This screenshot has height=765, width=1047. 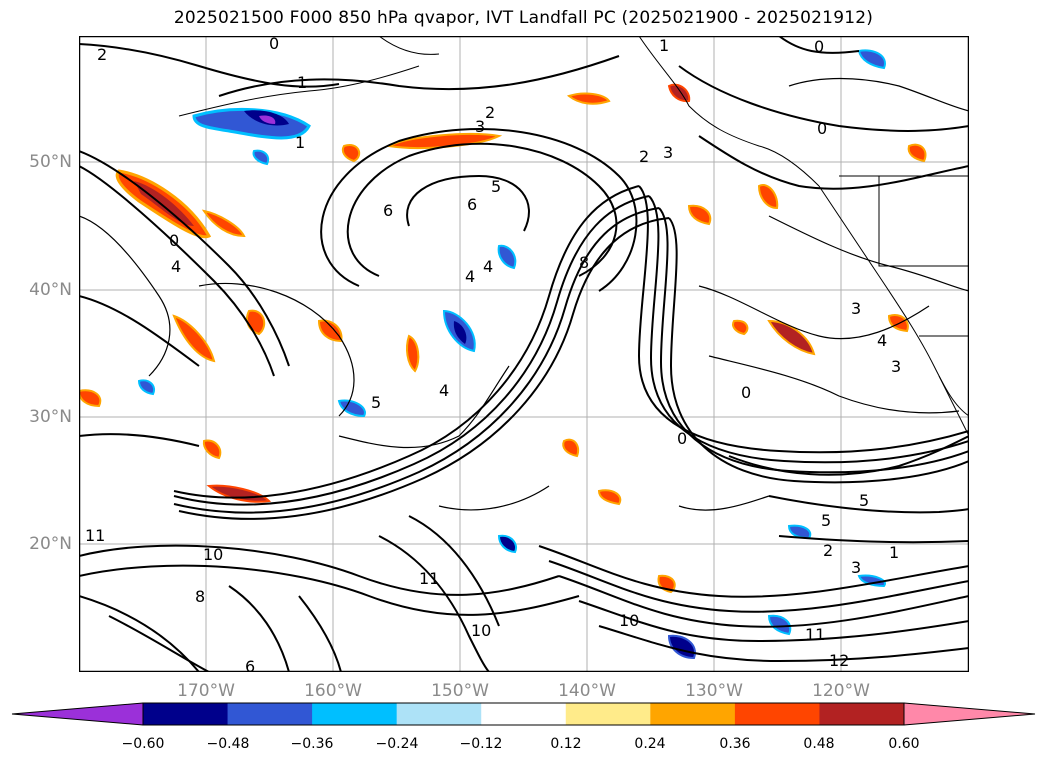 What do you see at coordinates (206, 691) in the screenshot?
I see `lon-label-170w: 170°W` at bounding box center [206, 691].